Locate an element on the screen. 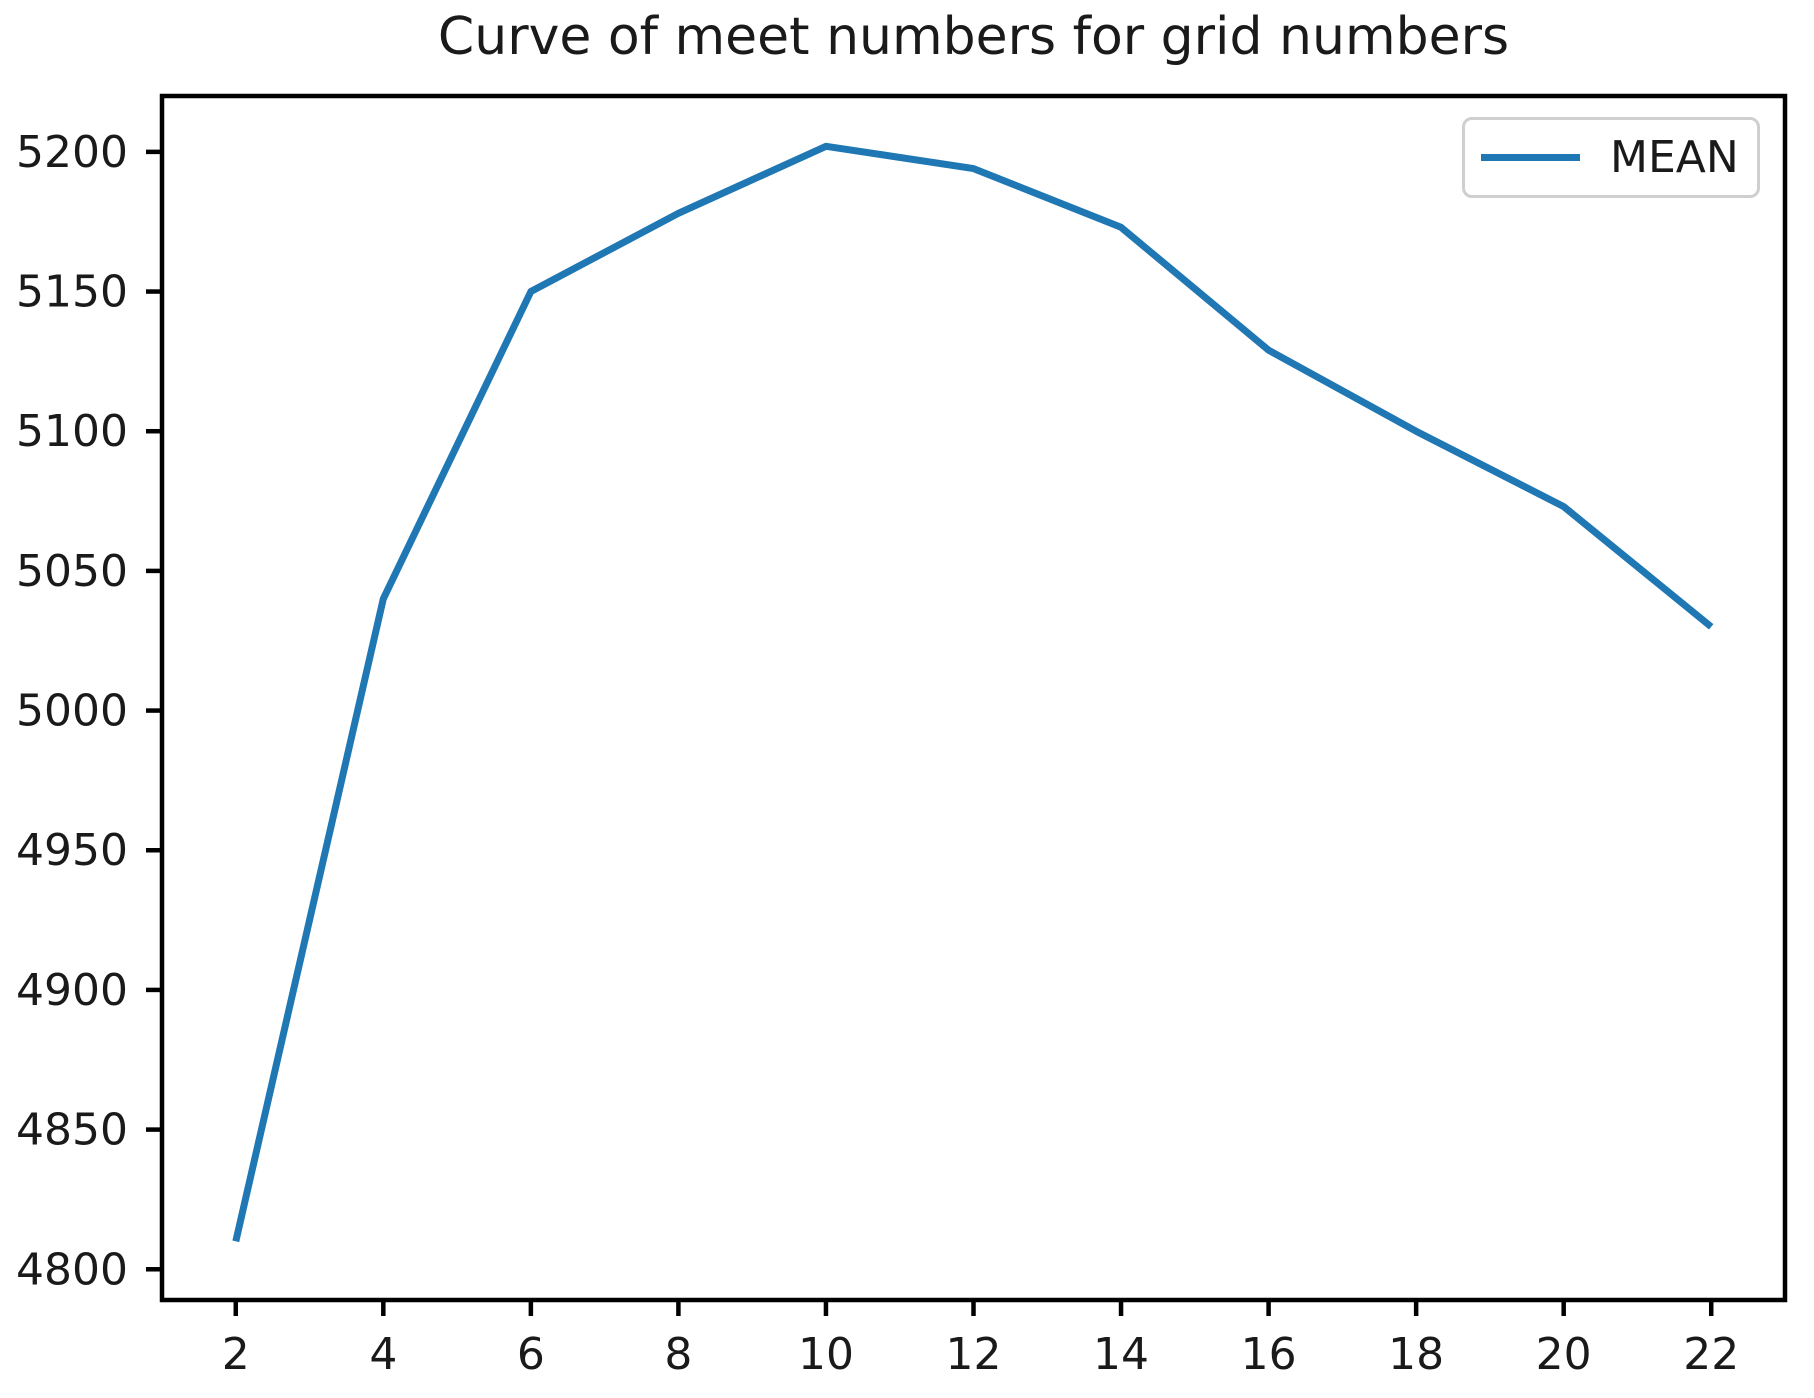 Image resolution: width=1814 pixels, height=1398 pixels. y-tick-label: 5100 is located at coordinates (72, 431).